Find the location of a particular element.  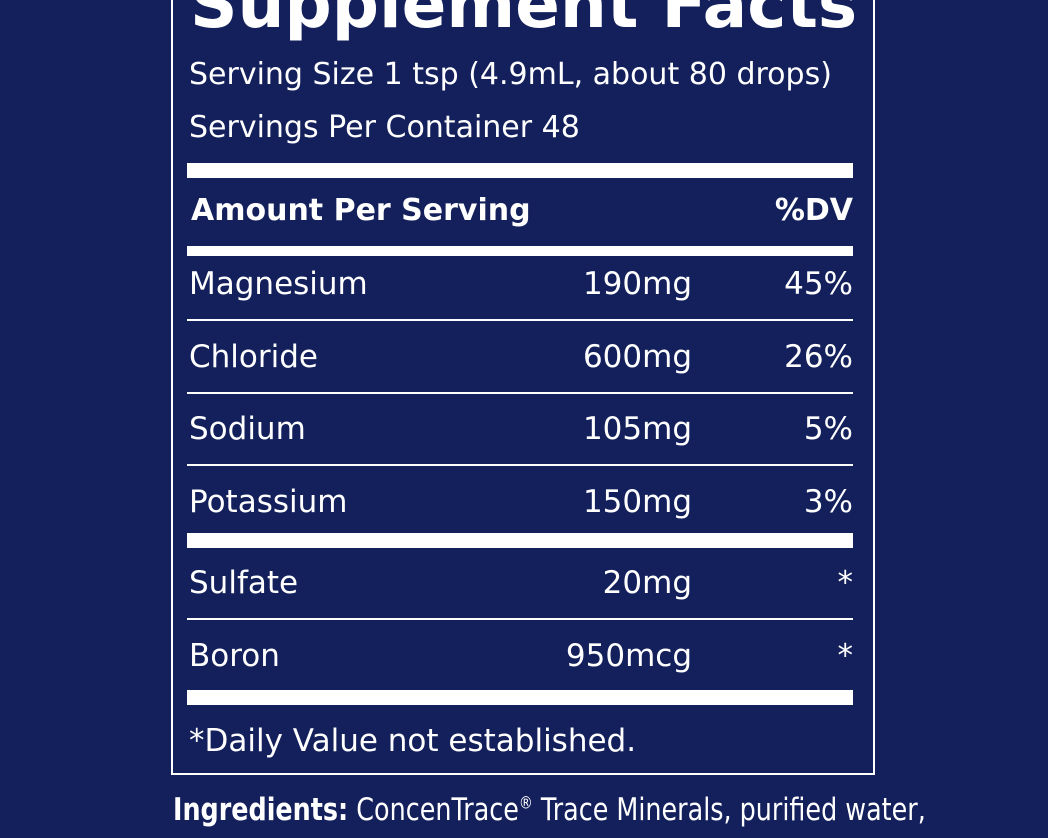

nutrient-dv: 26% is located at coordinates (818, 356).